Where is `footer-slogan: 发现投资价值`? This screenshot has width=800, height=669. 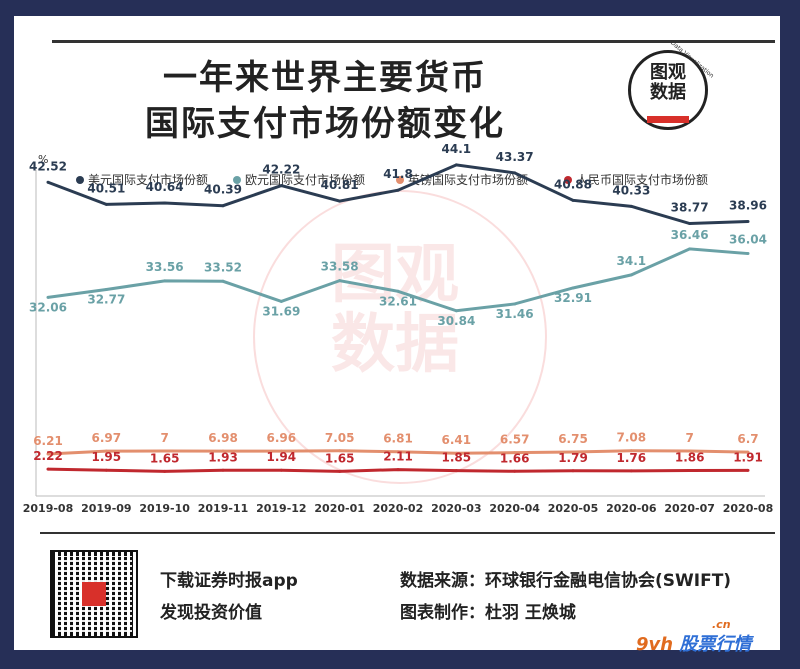
footer-slogan: 发现投资价值 is located at coordinates (211, 613).